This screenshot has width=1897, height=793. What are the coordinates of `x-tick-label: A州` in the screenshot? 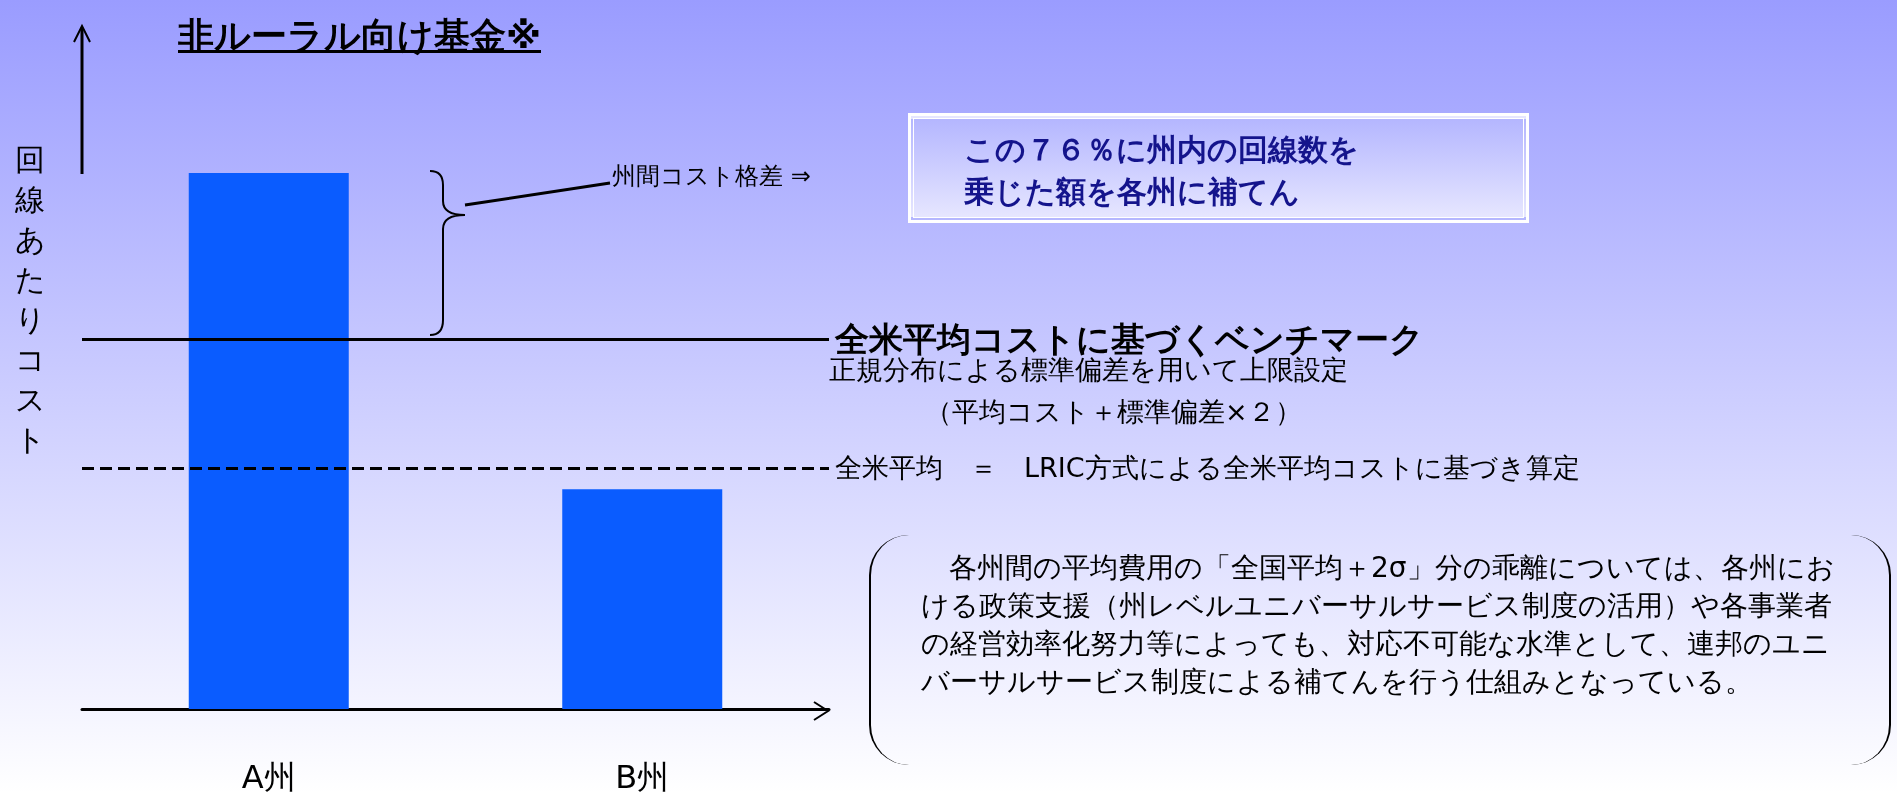 It's located at (268, 775).